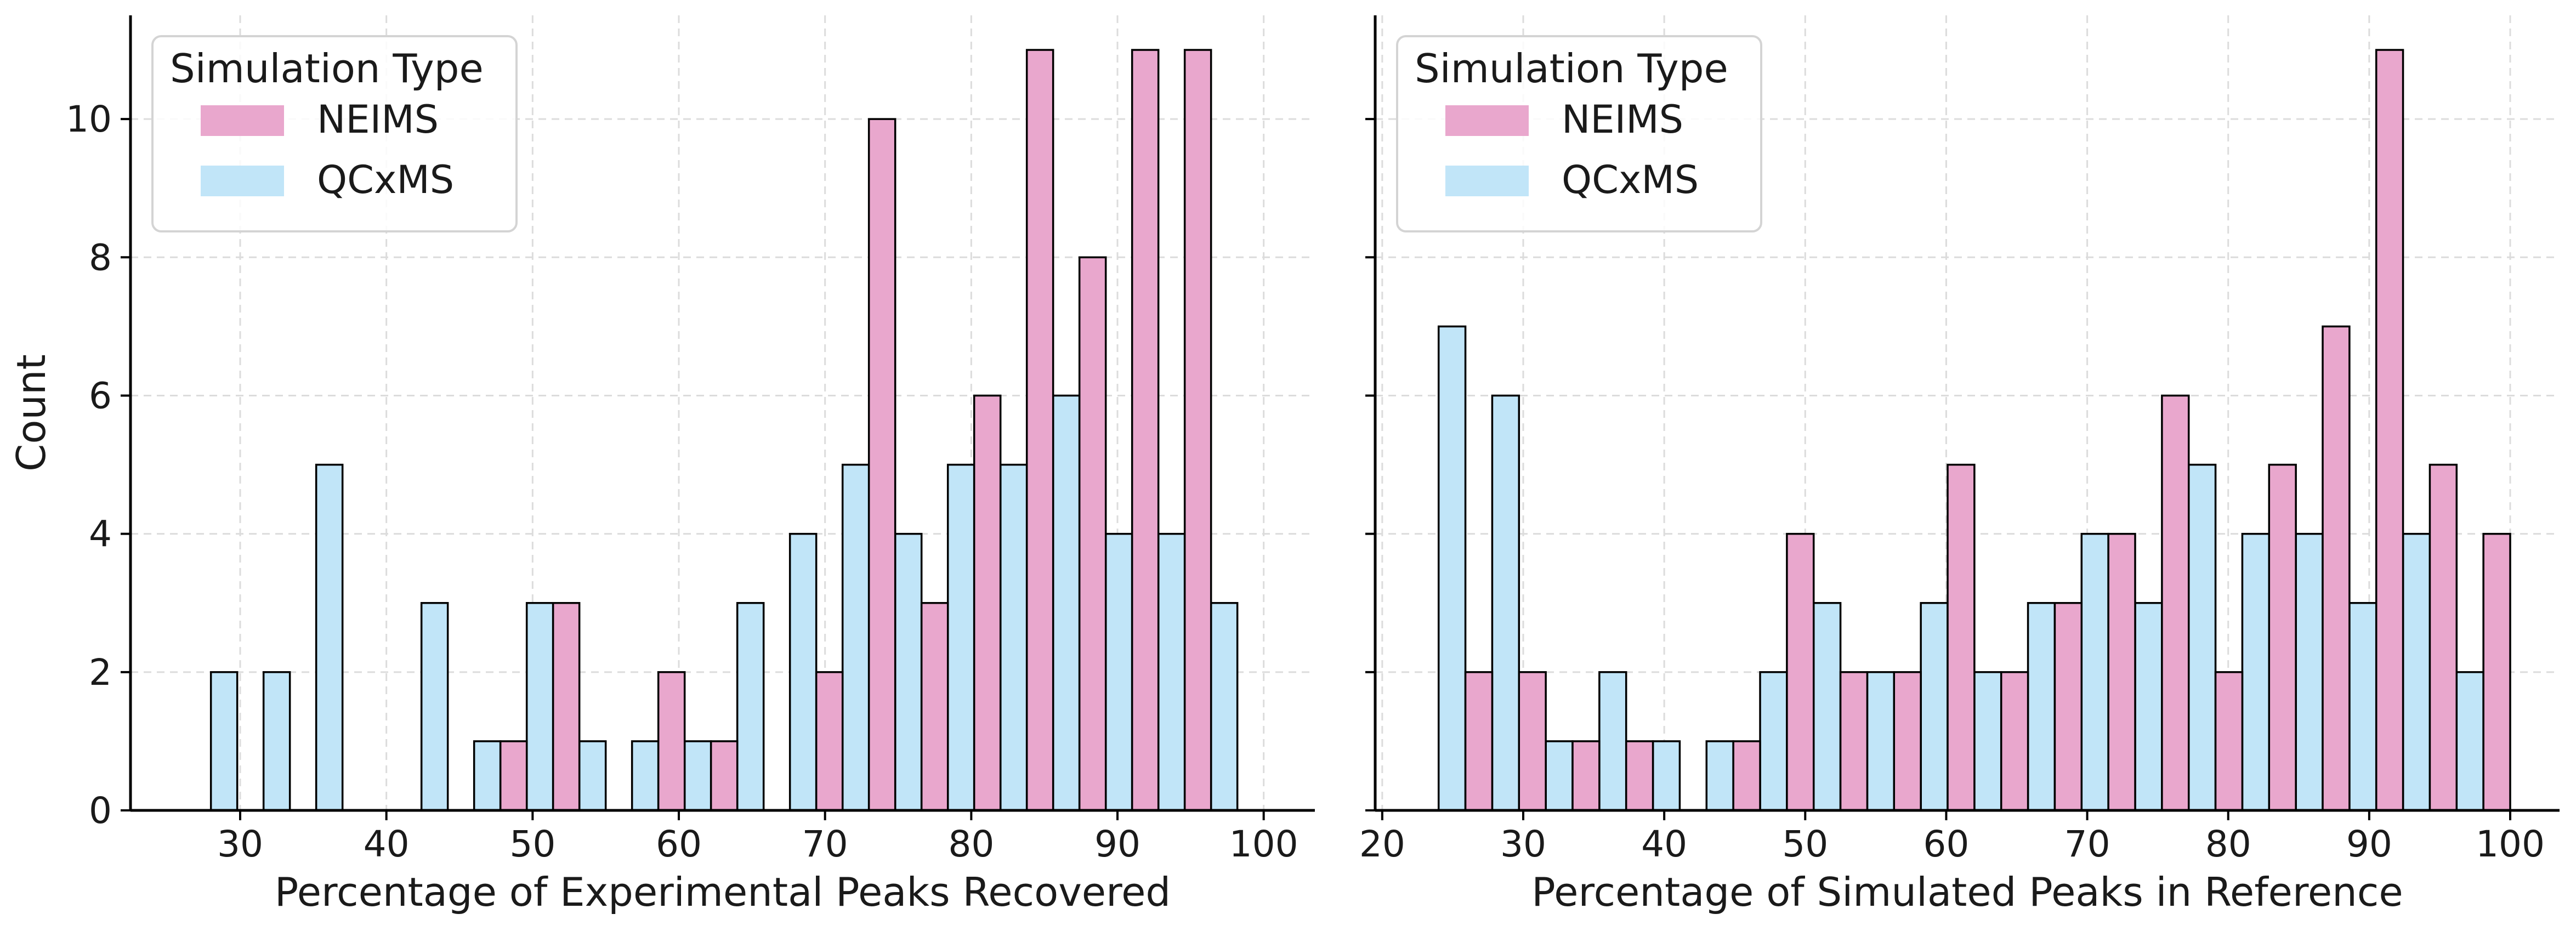  Describe the element at coordinates (100, 811) in the screenshot. I see `y-tick-label: 0` at that location.